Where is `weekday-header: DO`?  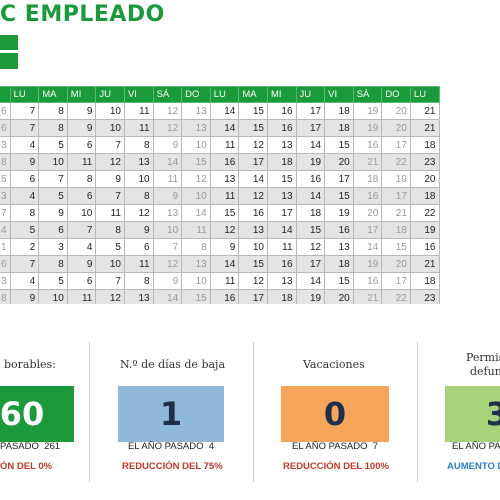
weekday-header: DO is located at coordinates (196, 94).